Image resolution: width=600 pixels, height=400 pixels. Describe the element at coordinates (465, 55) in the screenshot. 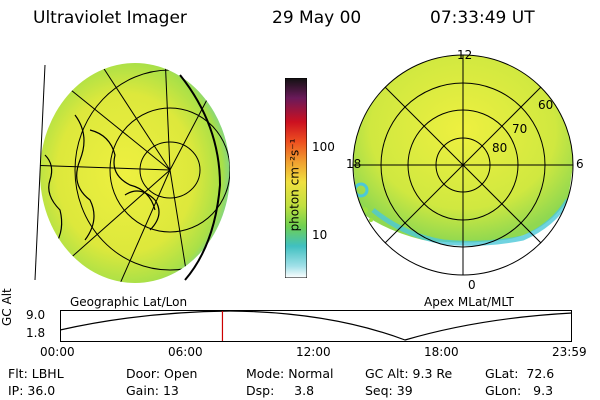

I see `mlt-label-12: 12` at that location.